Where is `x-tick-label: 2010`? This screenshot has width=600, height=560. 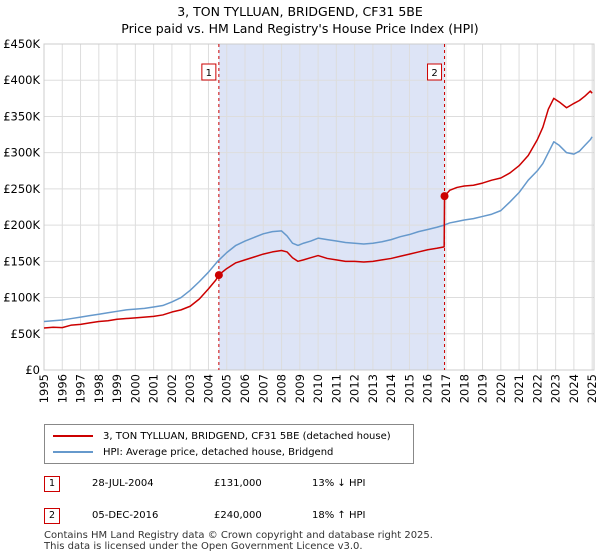 x-tick-label: 2010 is located at coordinates (318, 388).